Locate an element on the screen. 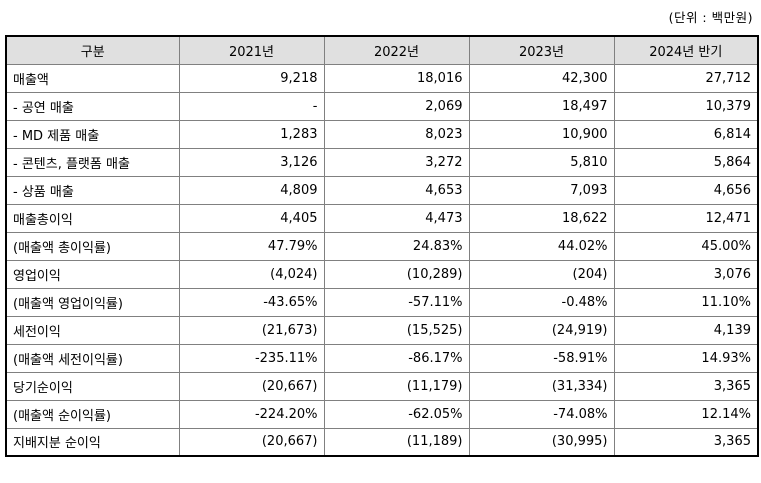 The height and width of the screenshot is (483, 761). value-cell: 27,712 is located at coordinates (686, 78).